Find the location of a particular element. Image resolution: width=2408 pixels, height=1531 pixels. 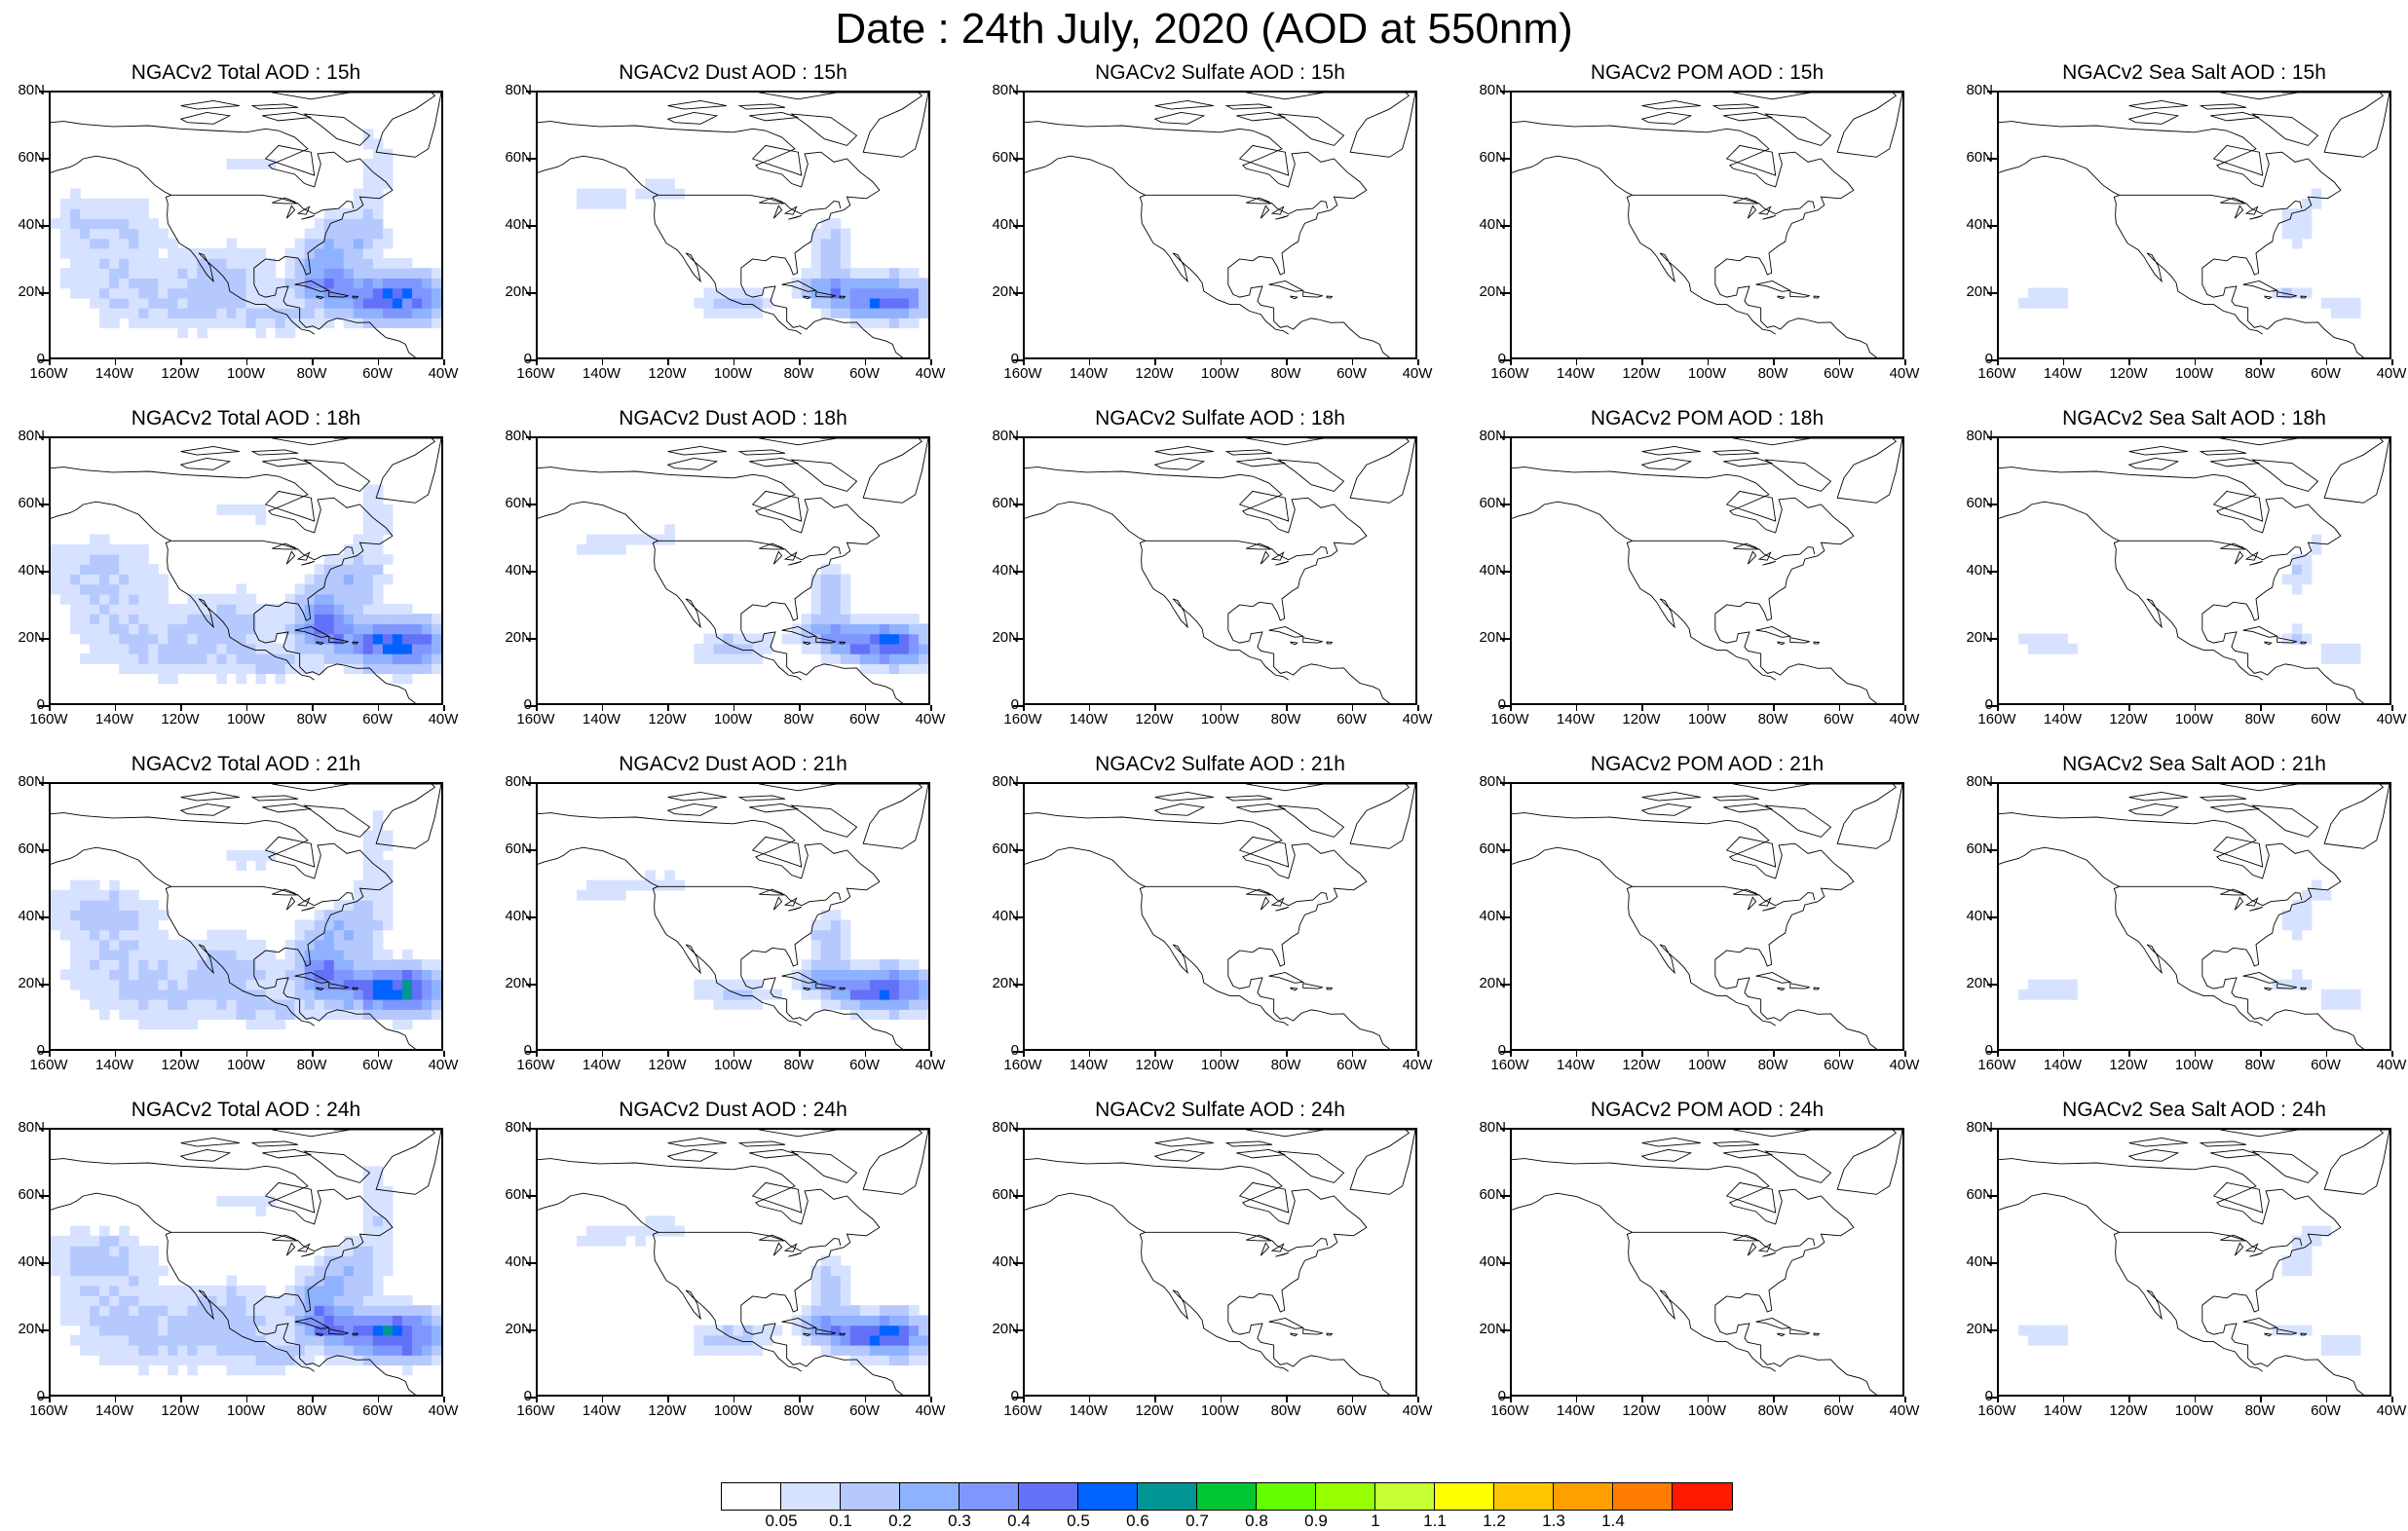

x-tick-label: 80W is located at coordinates (1285, 1410).